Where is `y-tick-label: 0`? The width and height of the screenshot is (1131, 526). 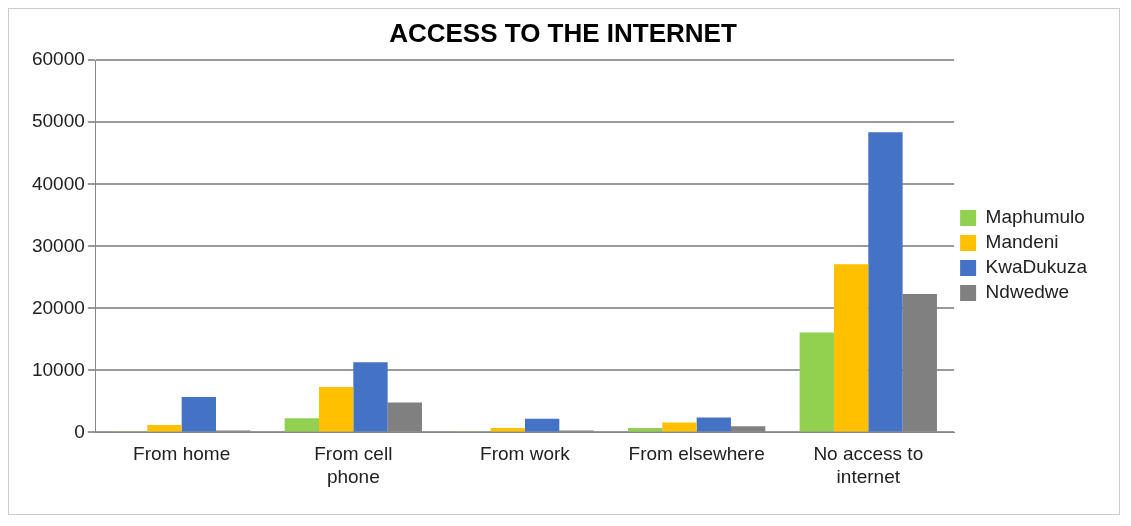
y-tick-label: 0 is located at coordinates (79, 431).